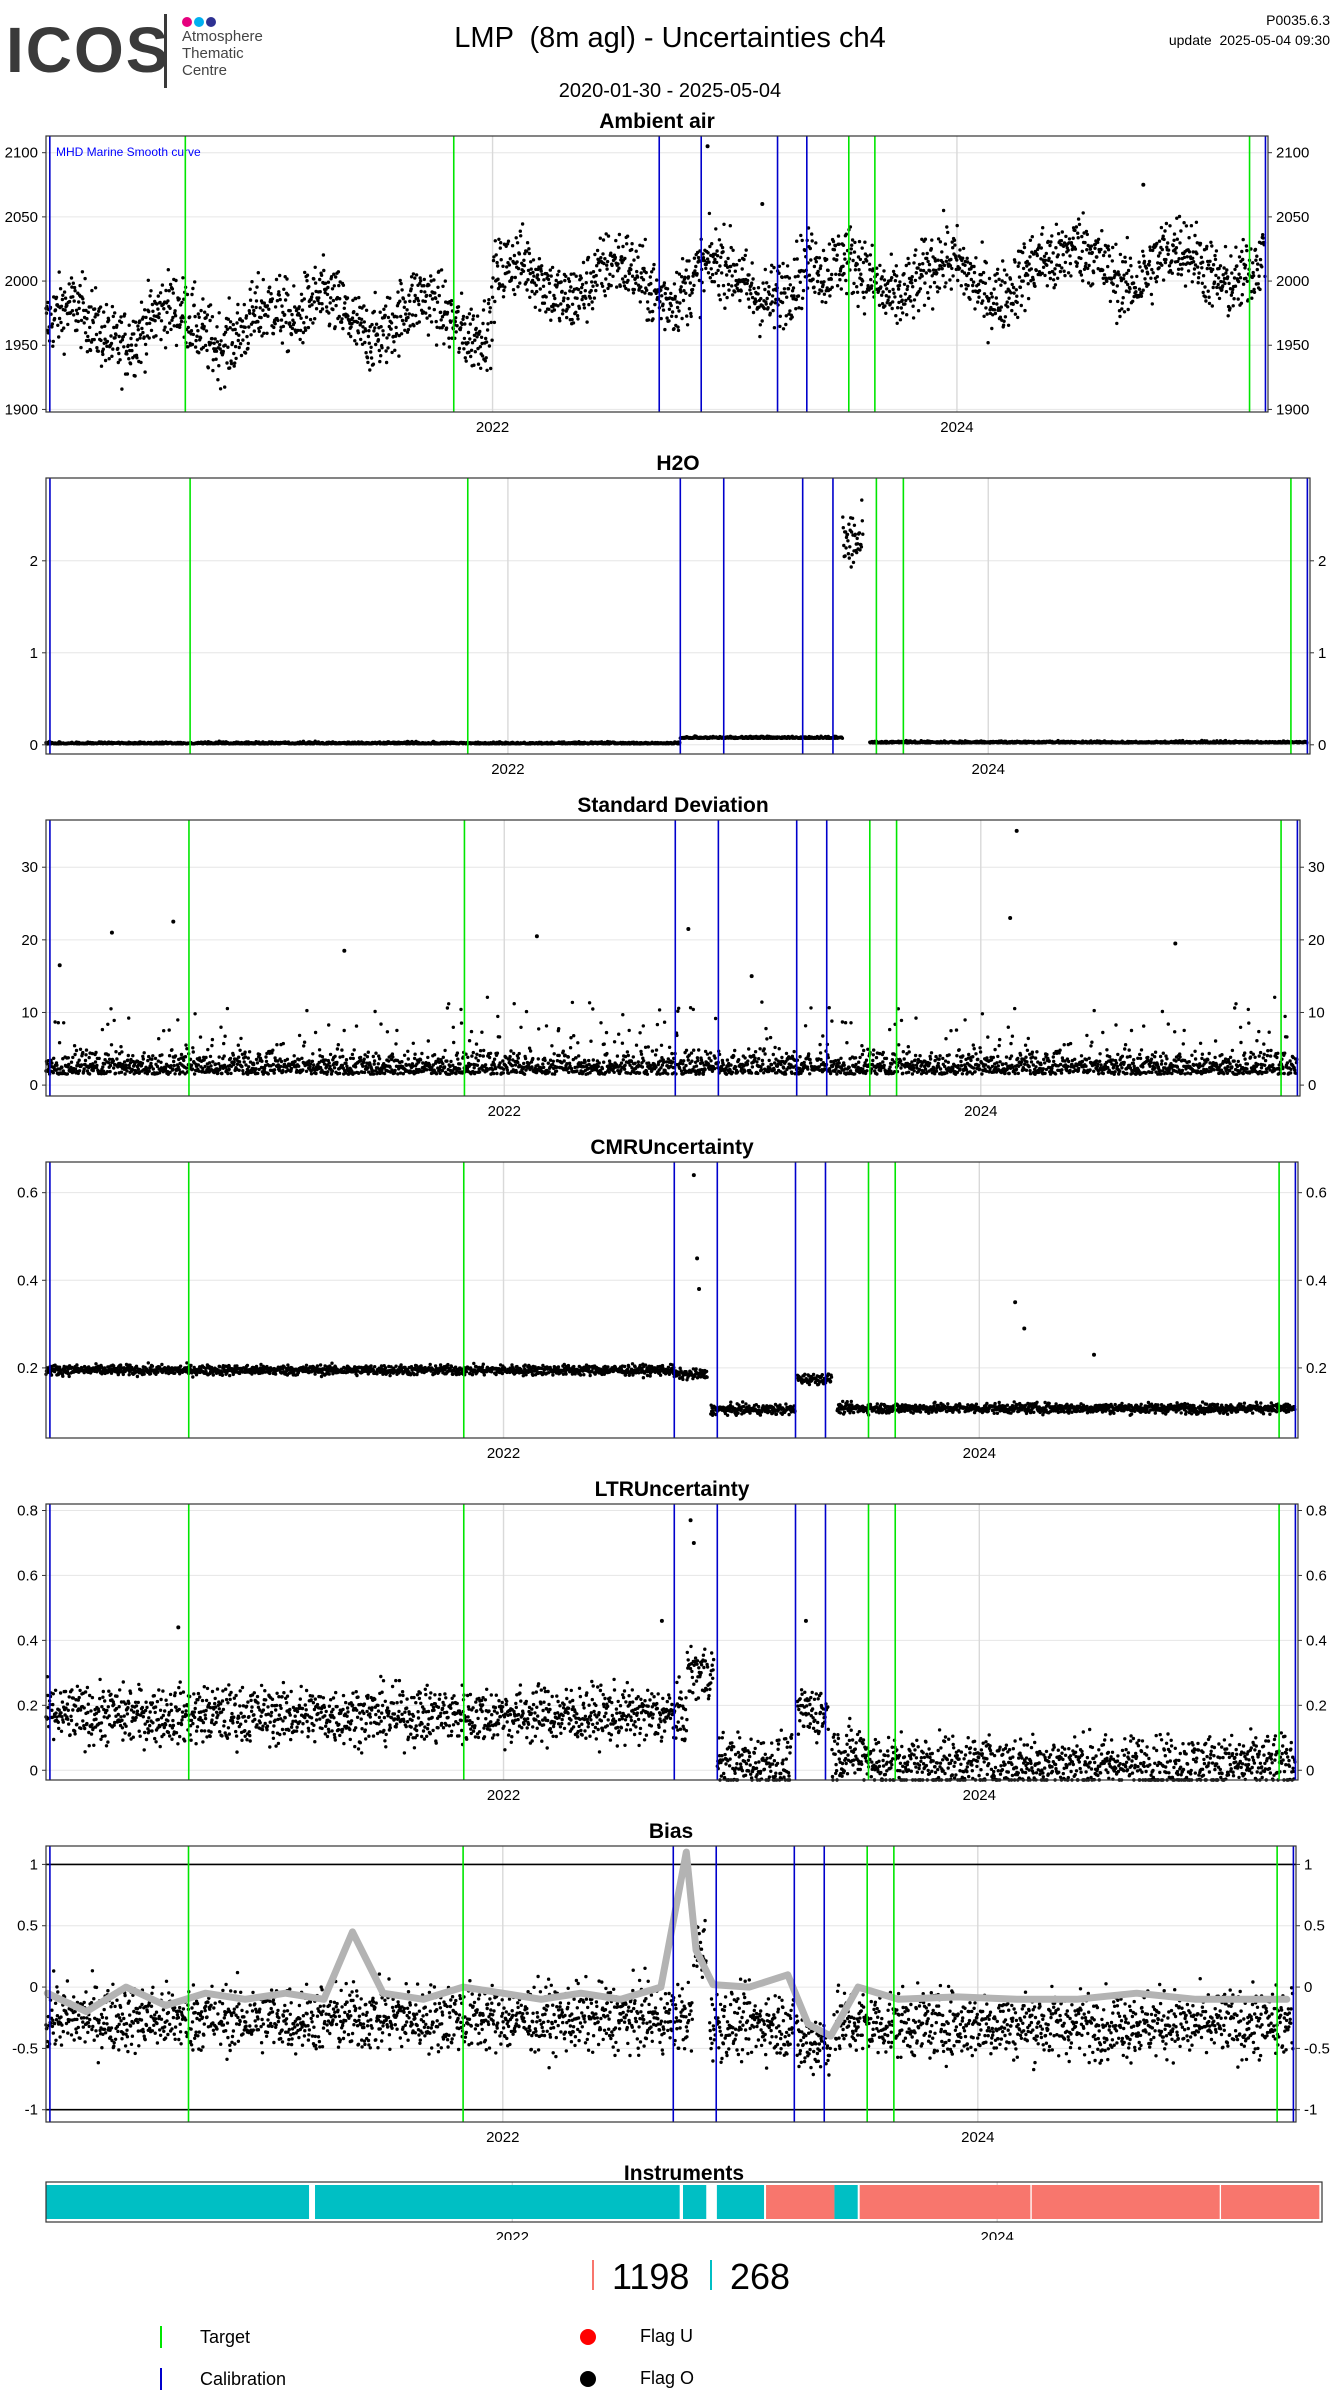 Image resolution: width=1340 pixels, height=2400 pixels. Describe the element at coordinates (655, 267) in the screenshot. I see `points-series` at that location.